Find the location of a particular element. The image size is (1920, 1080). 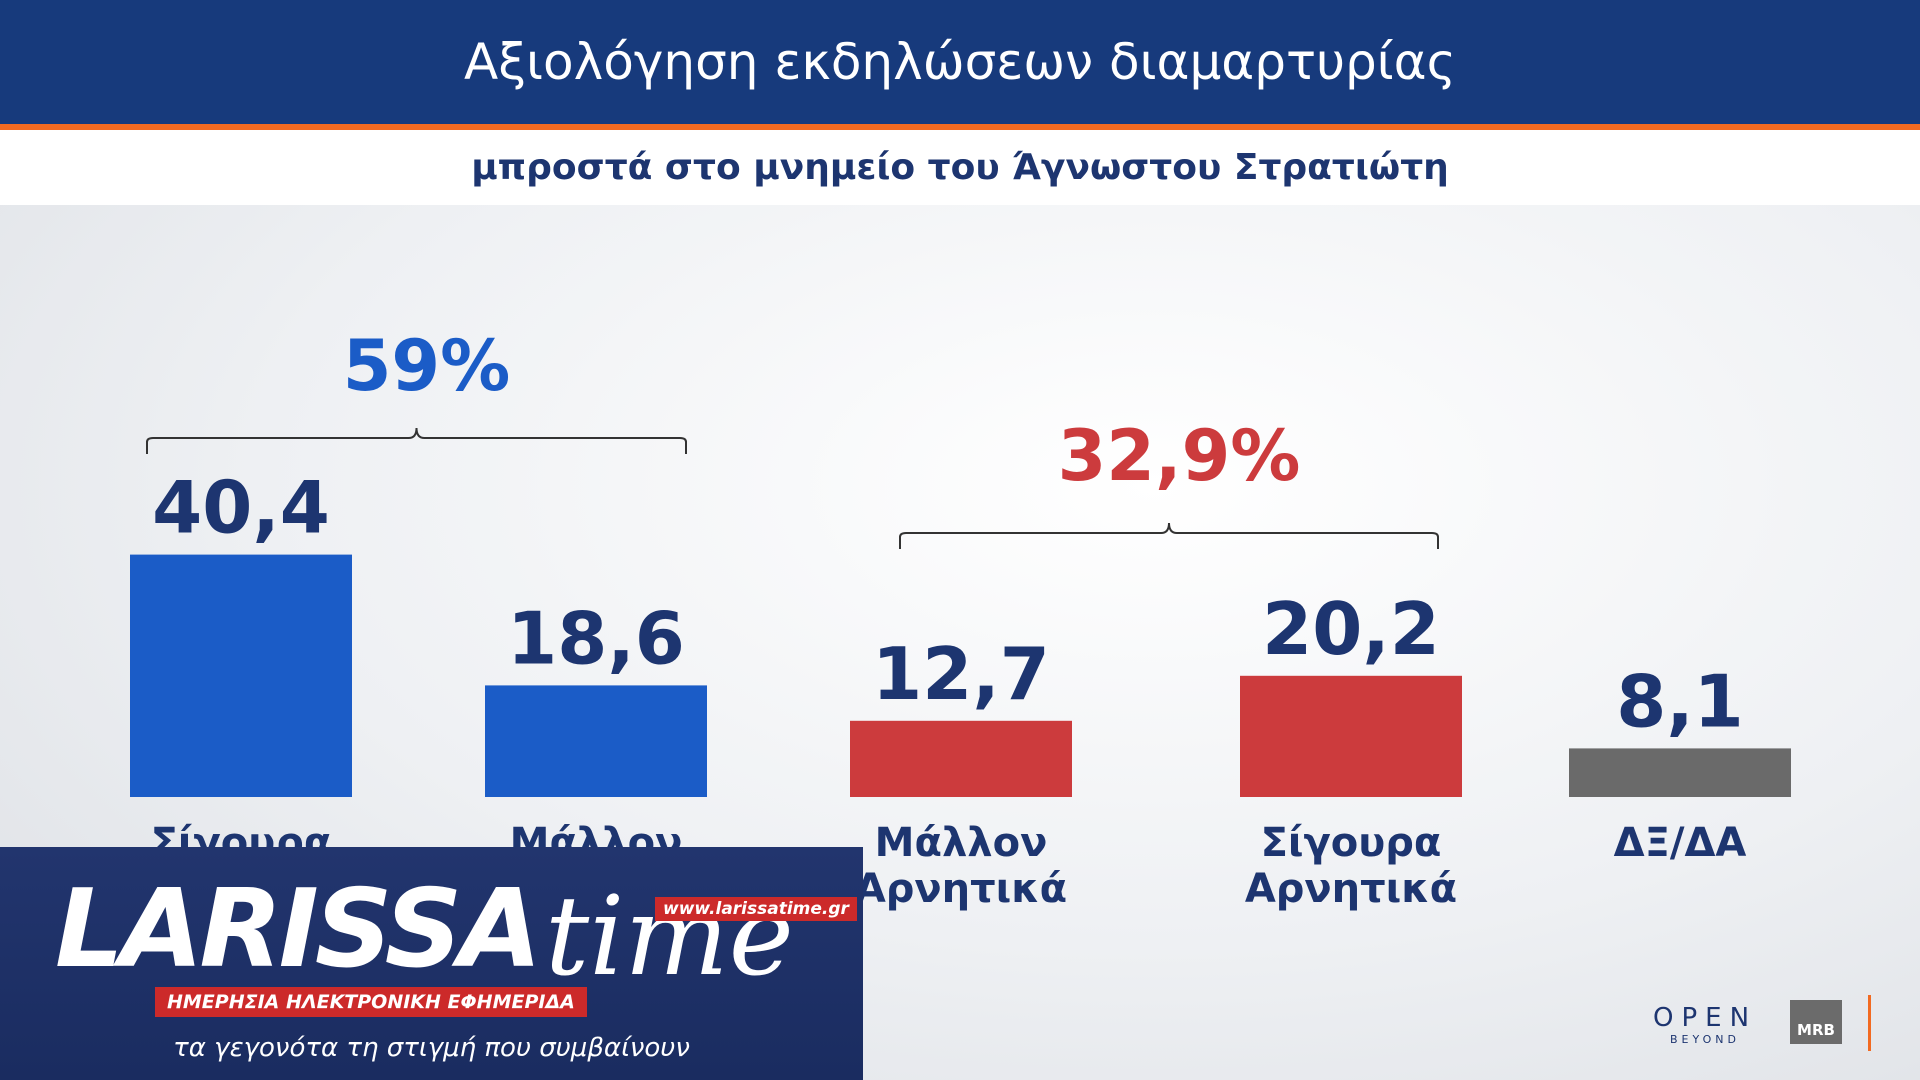

category-label: ΔΞ/ΔΑ is located at coordinates (1680, 843).